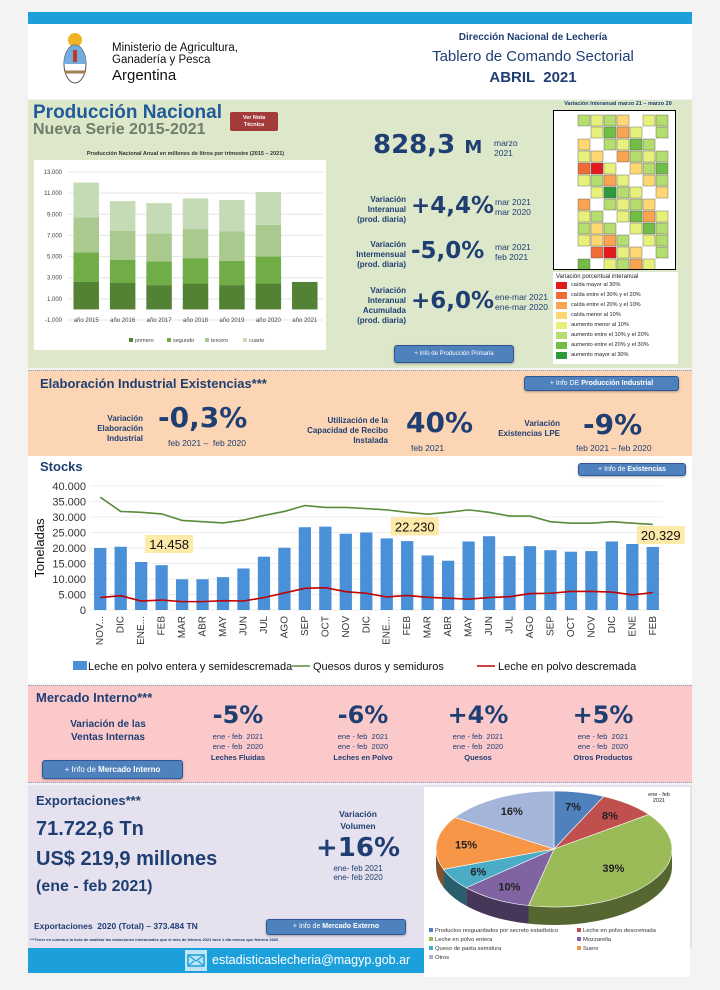 The image size is (720, 990). Describe the element at coordinates (618, 104) in the screenshot. I see `map-title: Variación Interanual marzo 21 – marzo 20` at that location.